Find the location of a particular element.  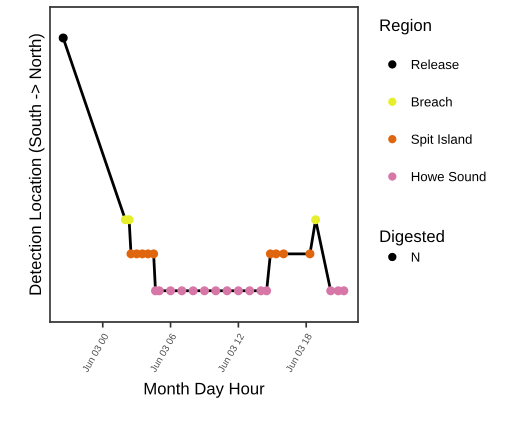

legend-title: Region is located at coordinates (405, 26).